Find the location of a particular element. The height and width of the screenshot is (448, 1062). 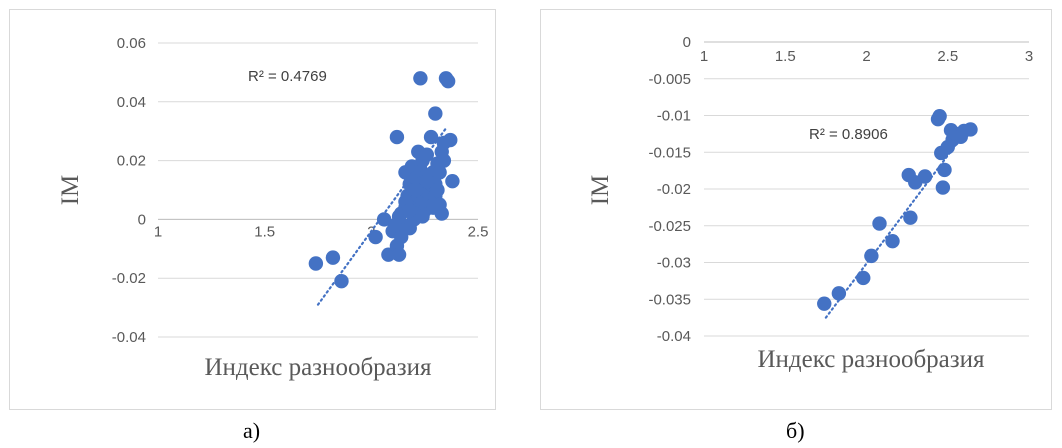

x-tick-label: 3 is located at coordinates (1029, 56).